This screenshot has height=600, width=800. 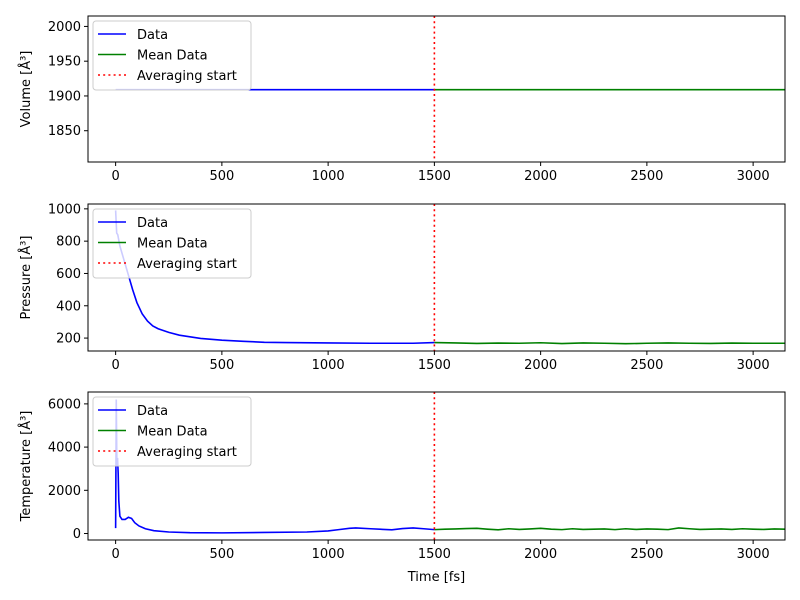 I want to click on y-tick-label: 800, so click(x=68, y=242).